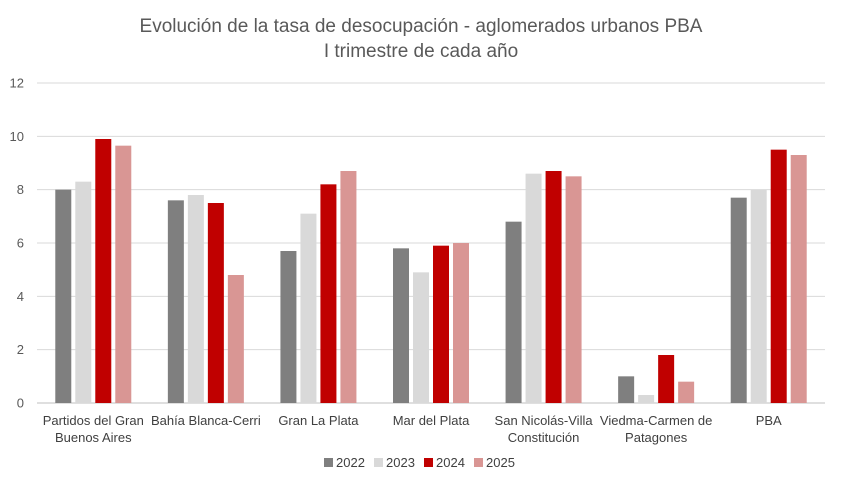 The height and width of the screenshot is (491, 842). Describe the element at coordinates (400, 462) in the screenshot. I see `legend-label: 2023` at that location.